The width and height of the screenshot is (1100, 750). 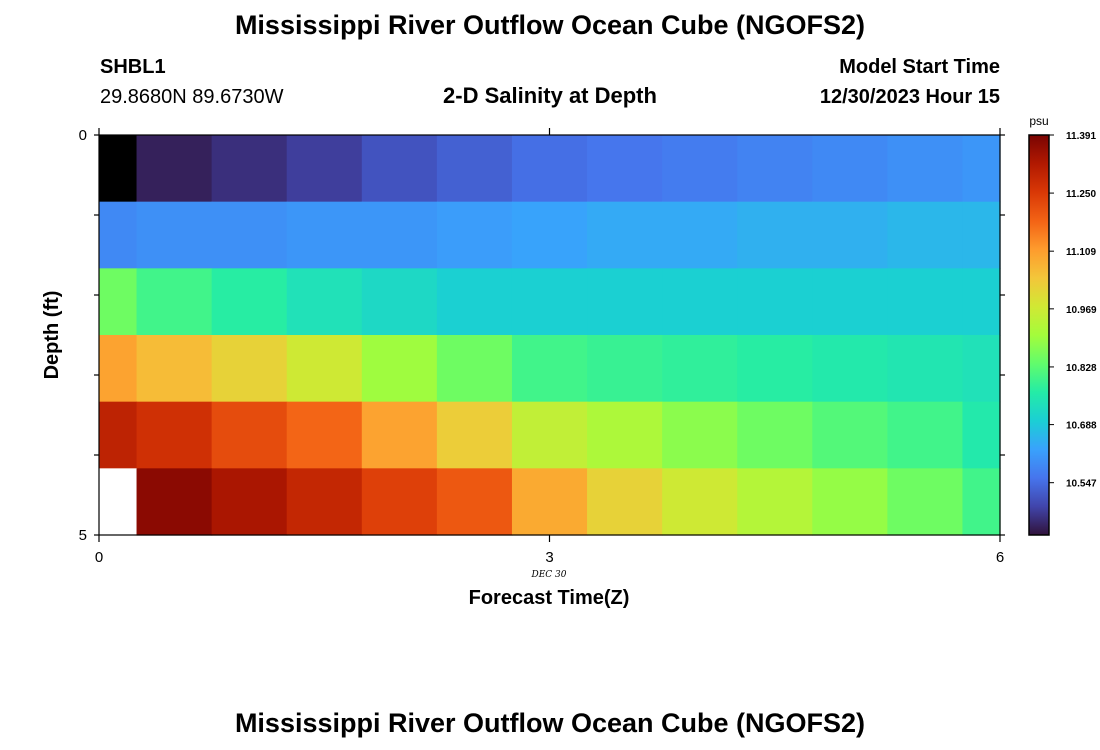 I want to click on colorbar-tick-label: 10.969, so click(x=1081, y=310).